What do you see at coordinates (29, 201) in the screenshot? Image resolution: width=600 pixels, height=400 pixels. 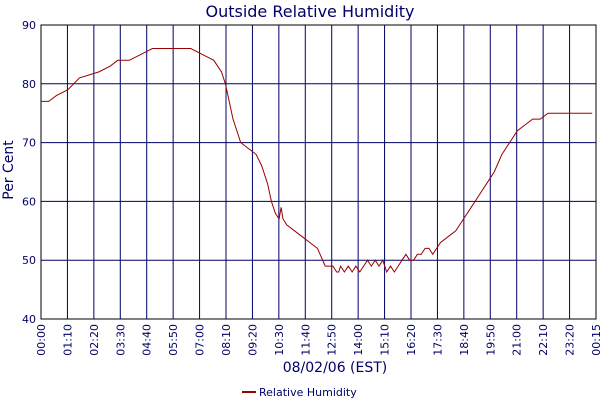 I see `y-tick-label: 60` at bounding box center [29, 201].